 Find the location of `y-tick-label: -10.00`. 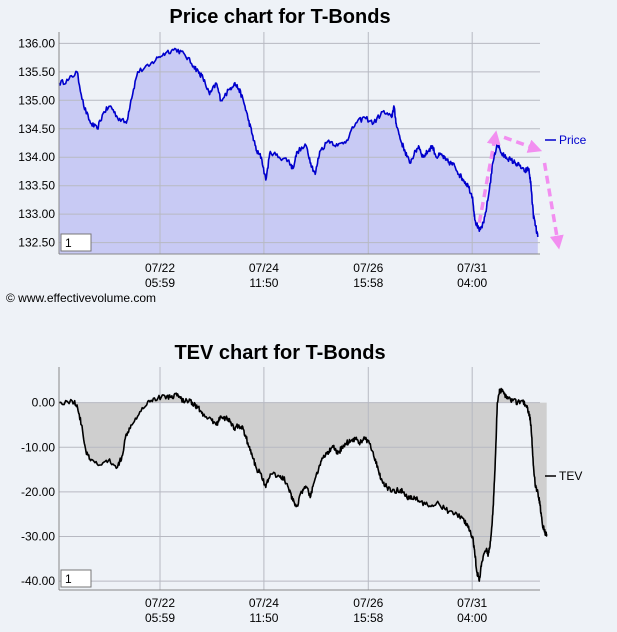

y-tick-label: -10.00 is located at coordinates (38, 447).